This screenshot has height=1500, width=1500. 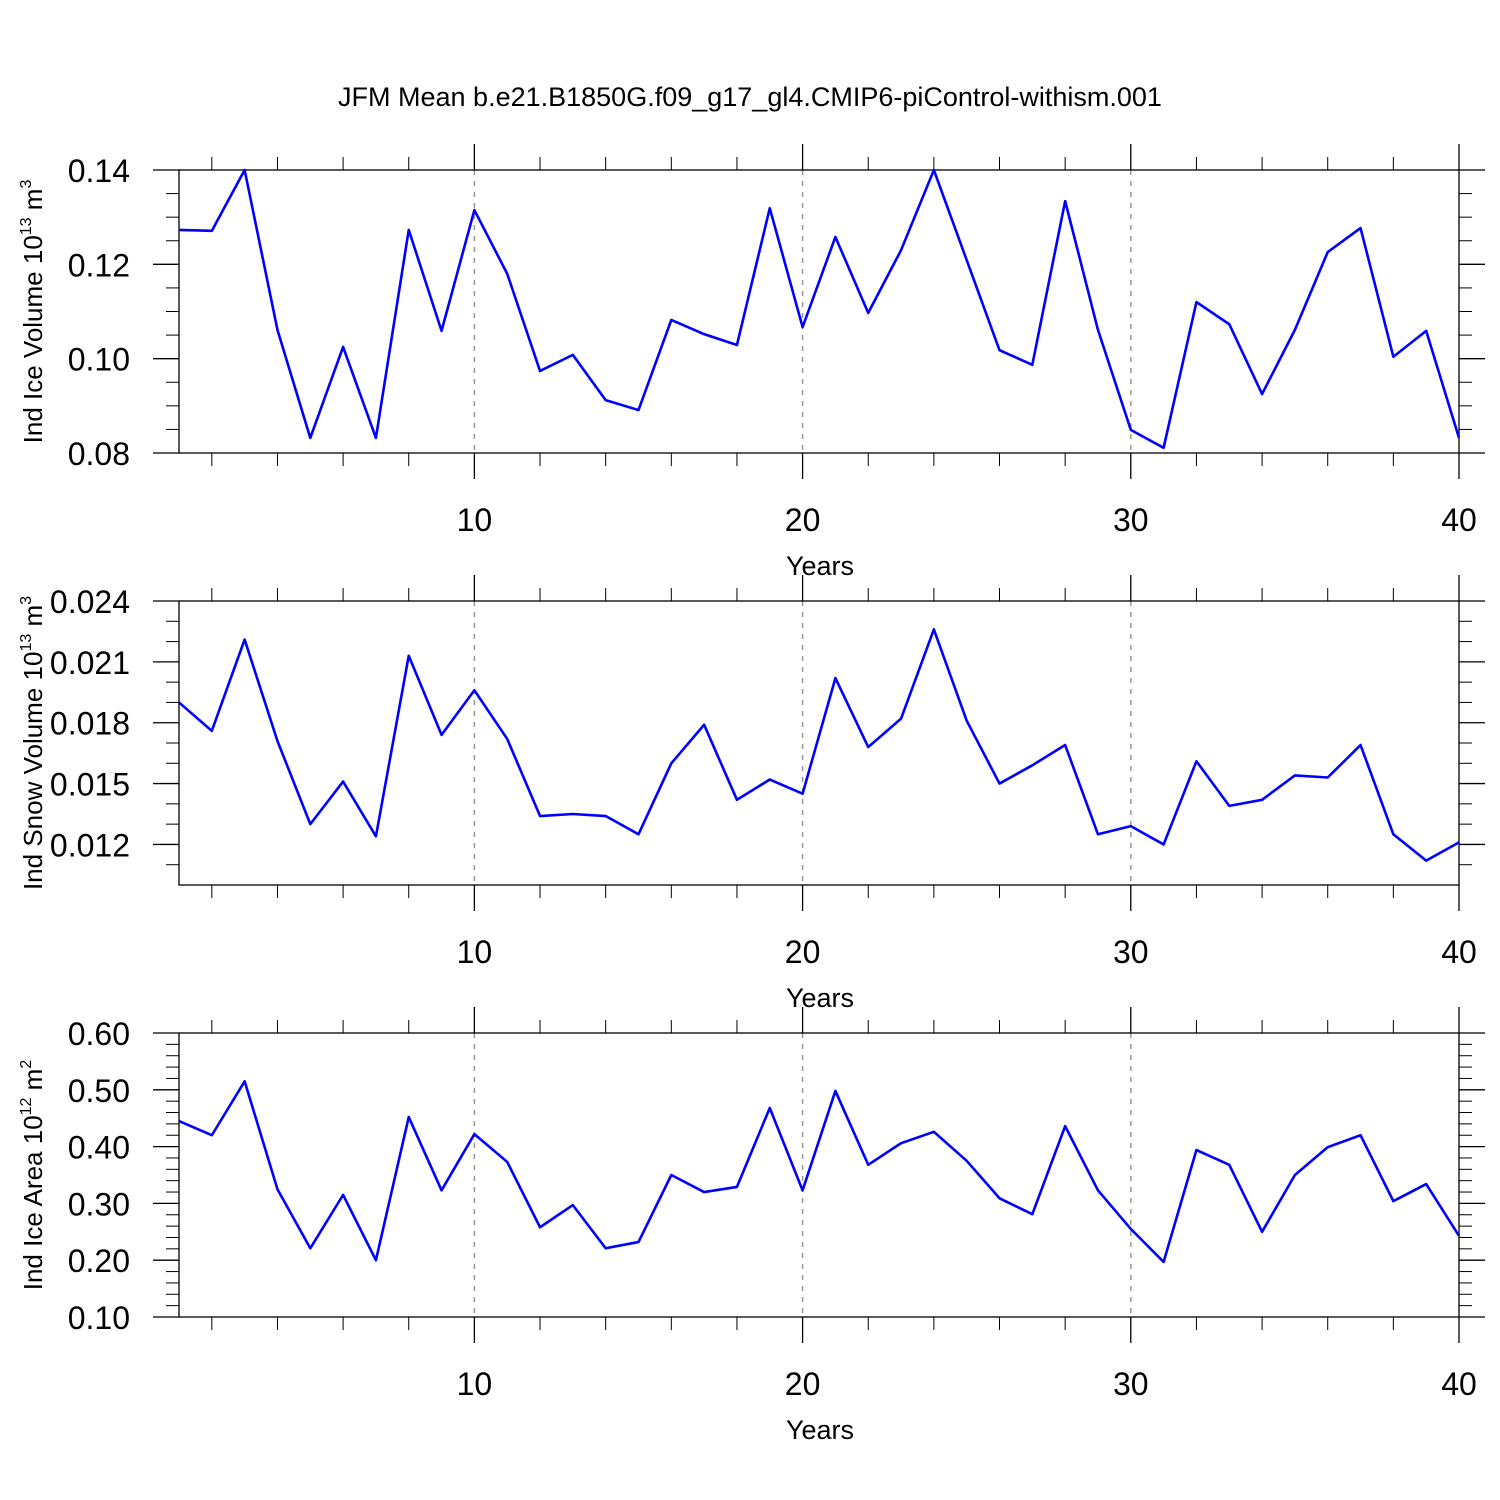 What do you see at coordinates (99, 1091) in the screenshot?
I see `y-tick-label: 0.50` at bounding box center [99, 1091].